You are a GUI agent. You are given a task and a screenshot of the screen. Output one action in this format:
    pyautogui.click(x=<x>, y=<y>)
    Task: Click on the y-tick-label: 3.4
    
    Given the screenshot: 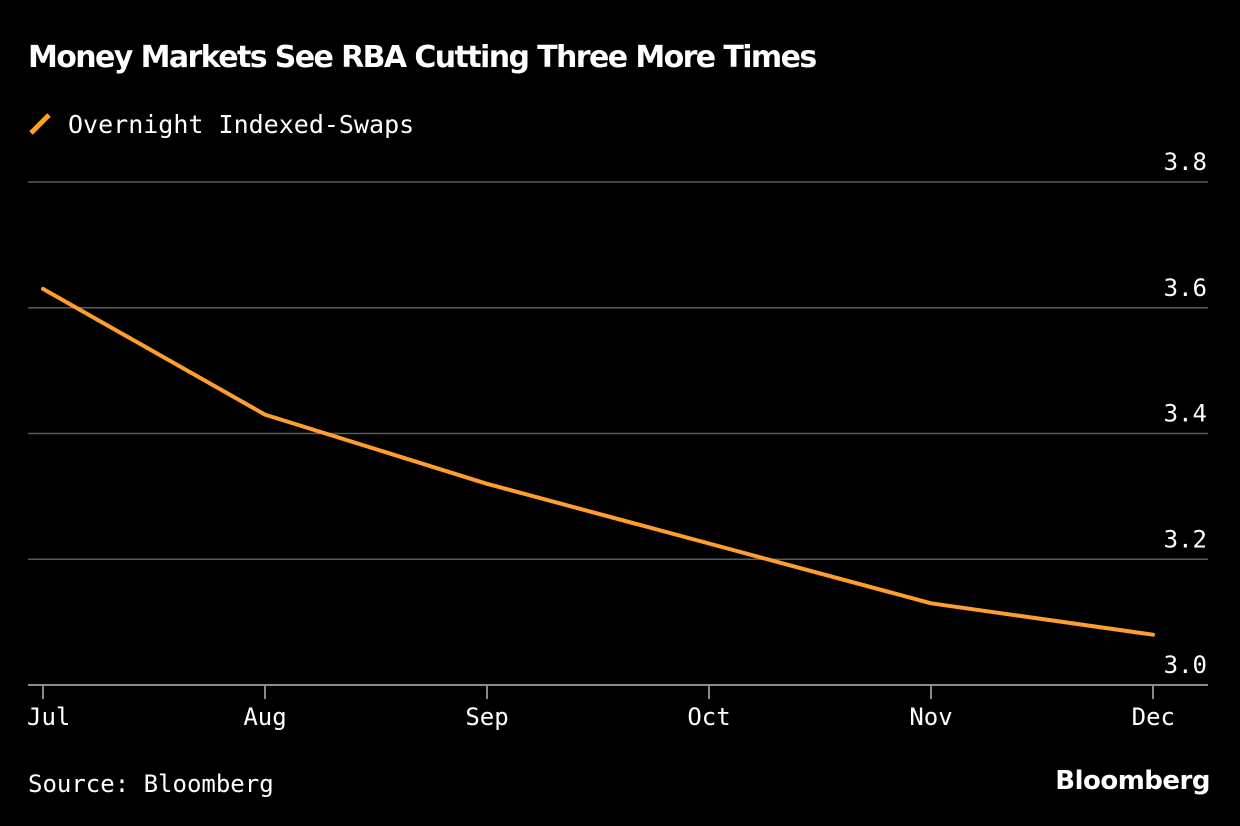 What is the action you would take?
    pyautogui.click(x=1185, y=414)
    